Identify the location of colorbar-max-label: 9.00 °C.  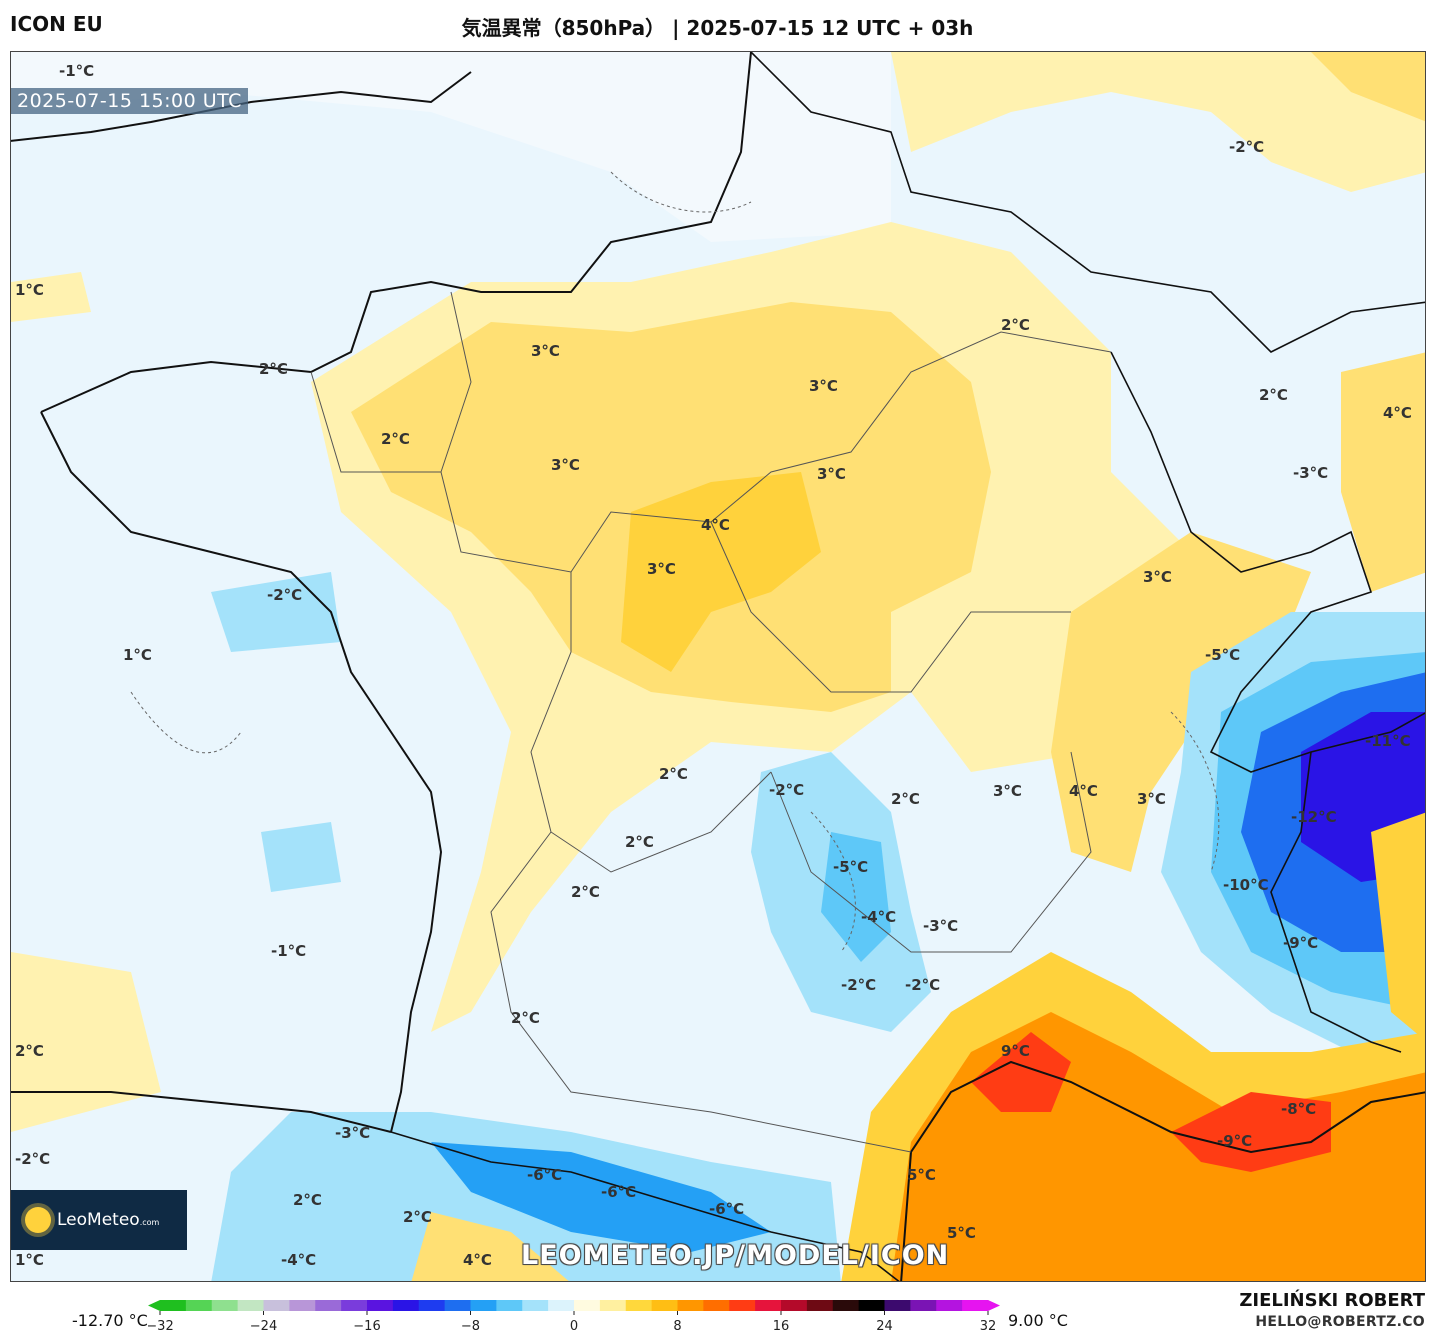
(1038, 1320).